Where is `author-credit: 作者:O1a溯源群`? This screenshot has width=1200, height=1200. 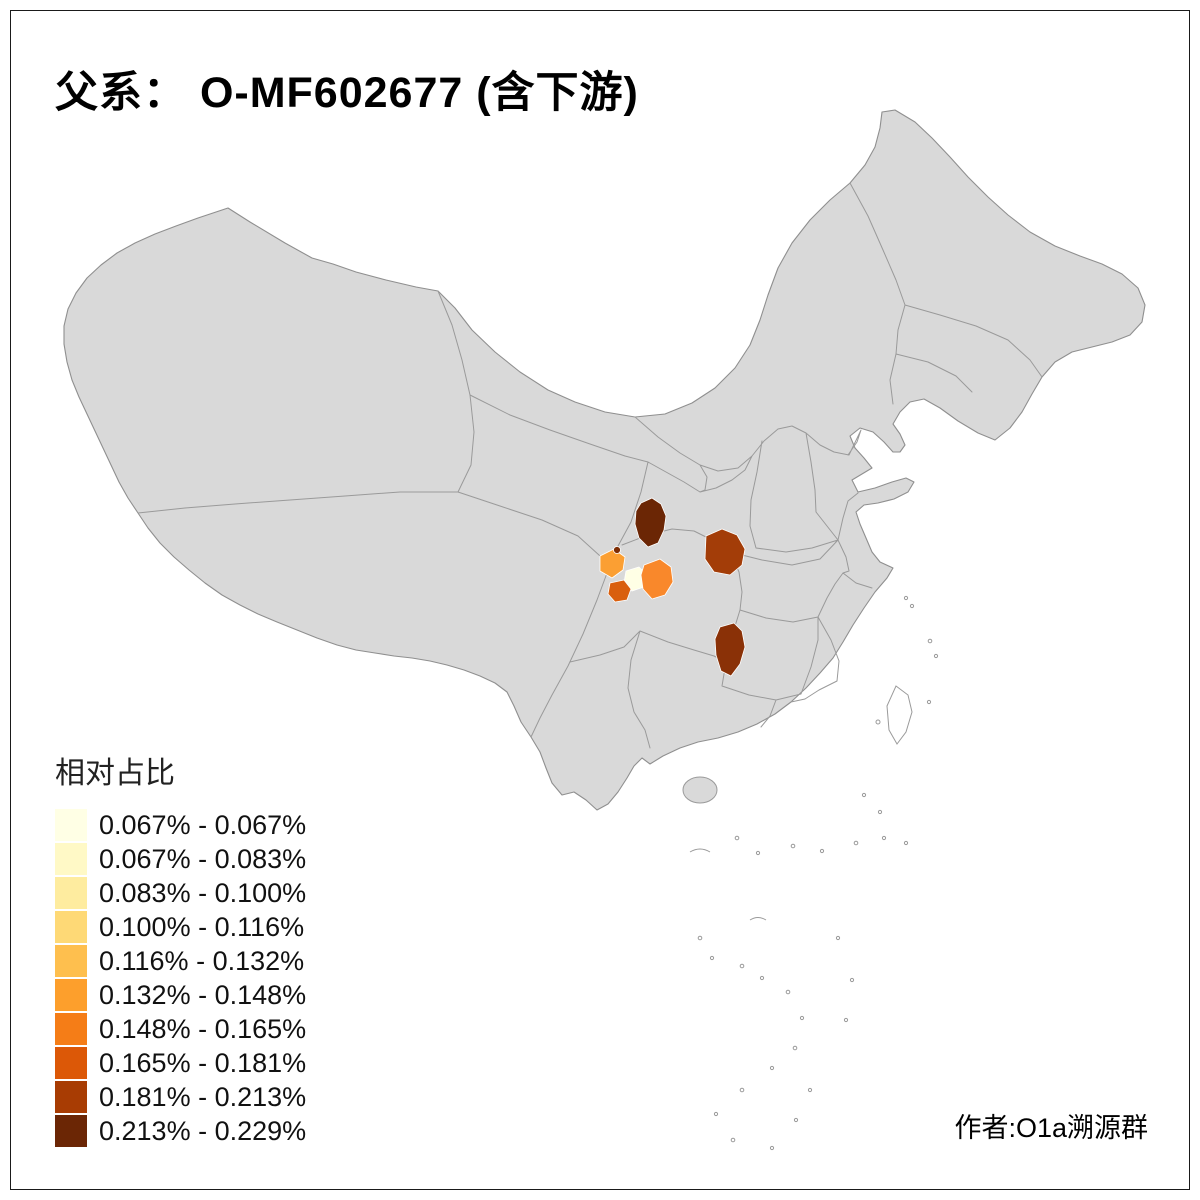
author-credit: 作者:O1a溯源群 is located at coordinates (1051, 1128).